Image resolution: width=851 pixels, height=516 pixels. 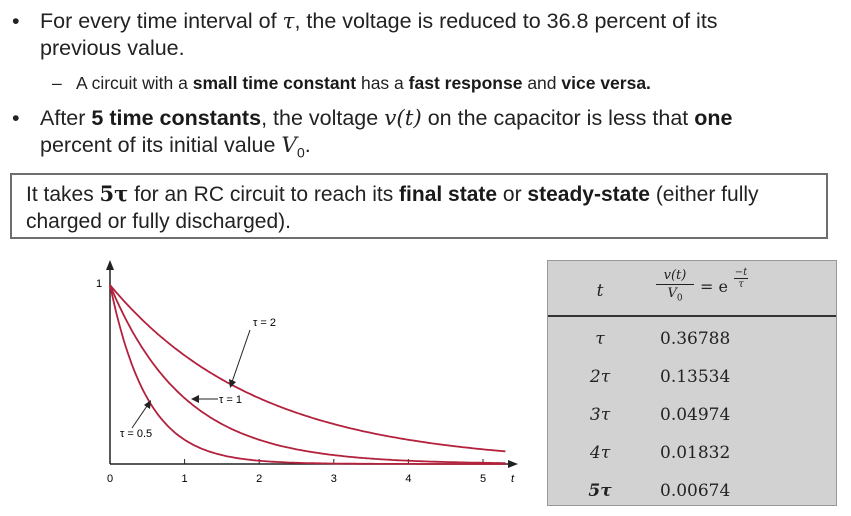 What do you see at coordinates (695, 415) in the screenshot?
I see `table-row-value: 0.04974` at bounding box center [695, 415].